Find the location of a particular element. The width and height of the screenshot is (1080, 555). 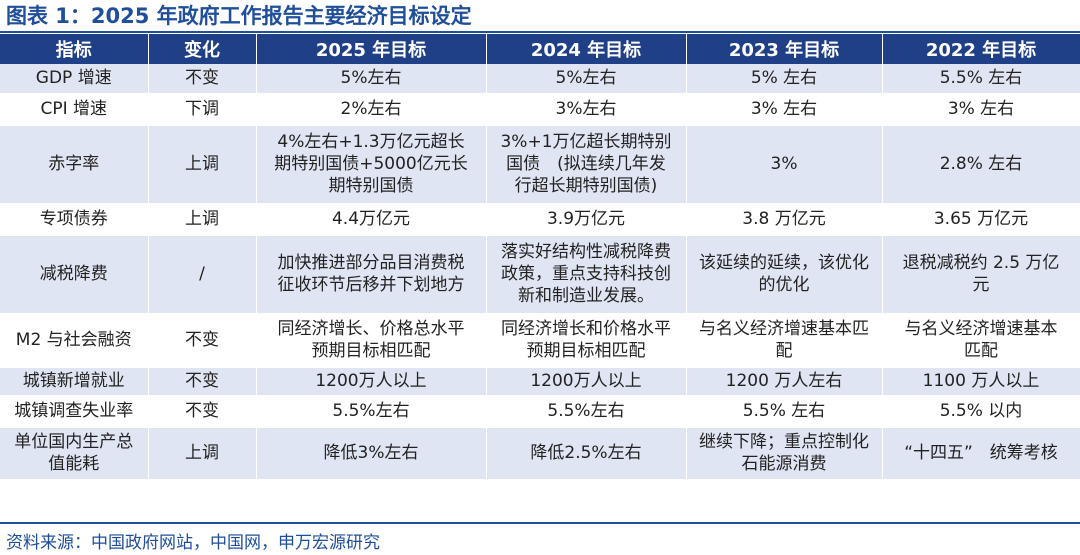

cell-line: 3.8 万亿元 is located at coordinates (784, 219).